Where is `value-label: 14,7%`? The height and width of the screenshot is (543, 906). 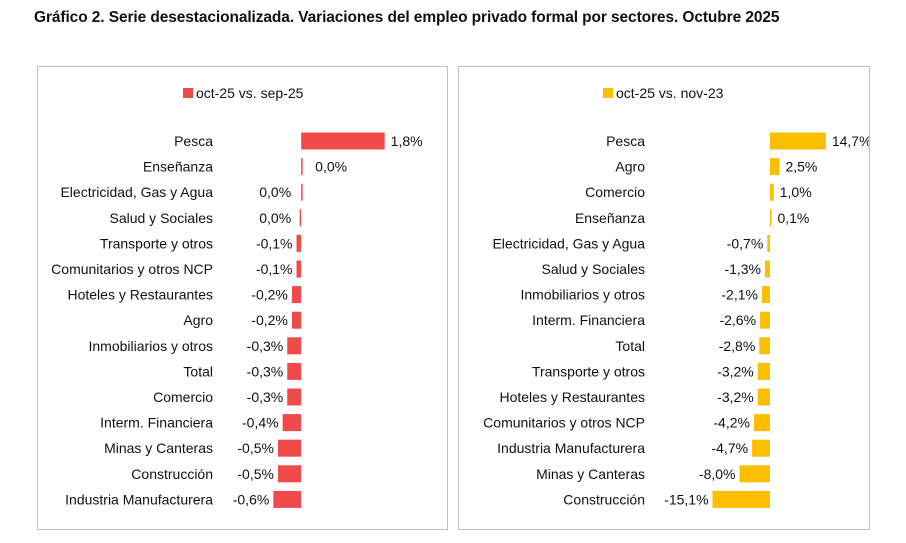 value-label: 14,7% is located at coordinates (850, 141).